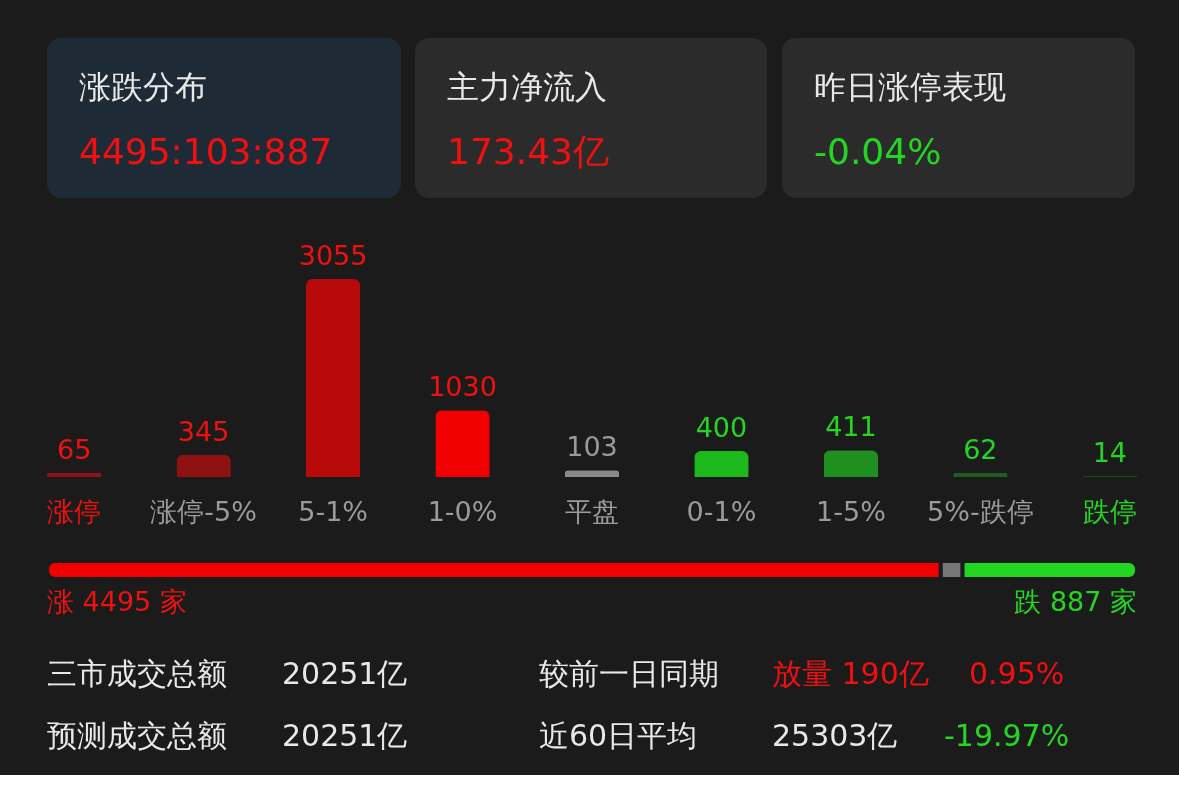 Image resolution: width=1179 pixels, height=812 pixels. I want to click on text: 放量 190亿, so click(850, 673).